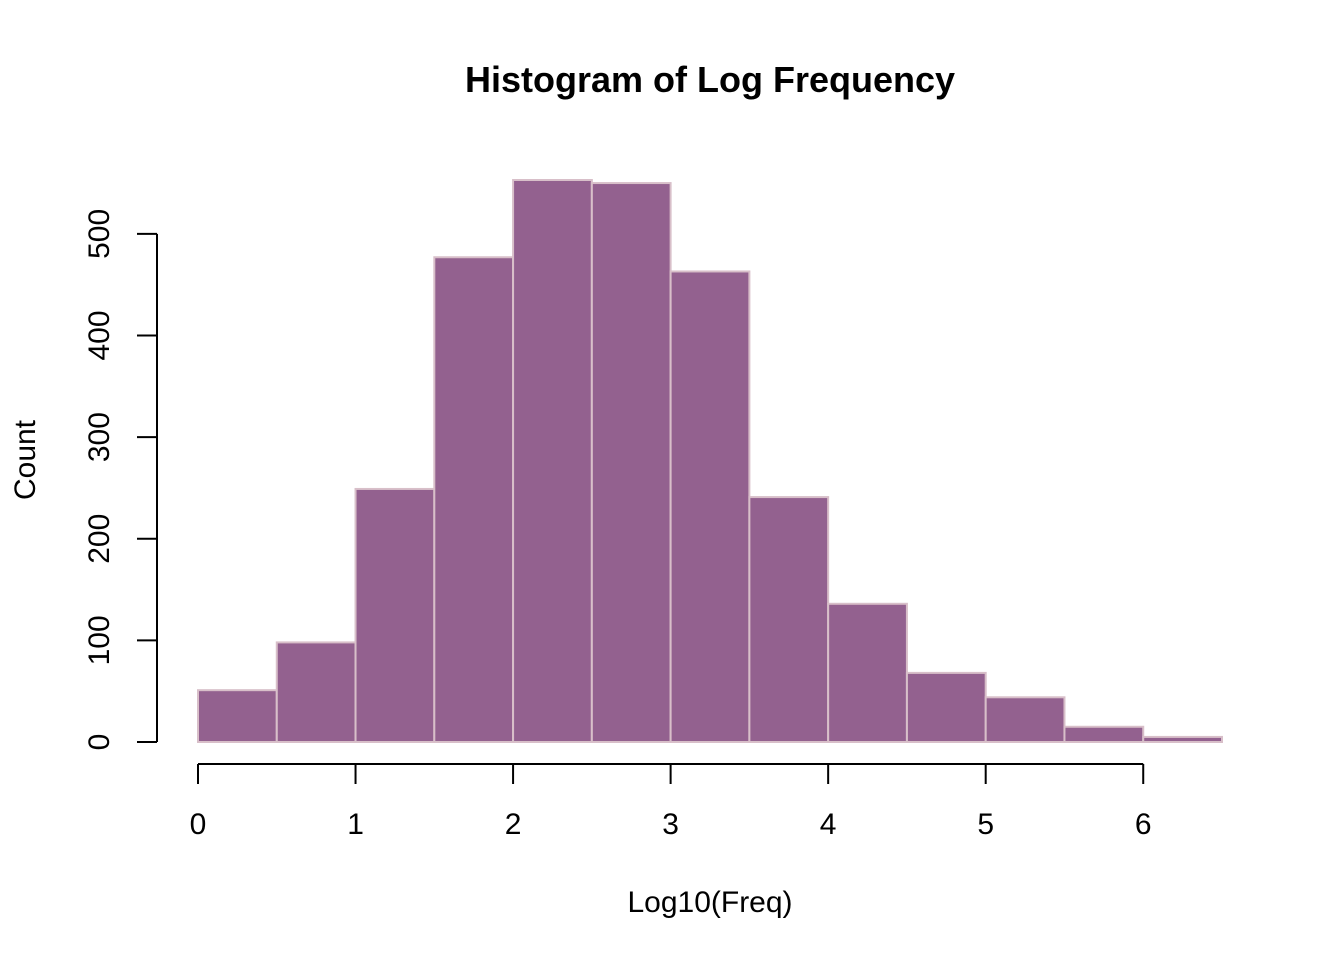 Image resolution: width=1344 pixels, height=960 pixels. What do you see at coordinates (120, 480) in the screenshot?
I see `y-axis: 0 100 200 300 400 500` at bounding box center [120, 480].